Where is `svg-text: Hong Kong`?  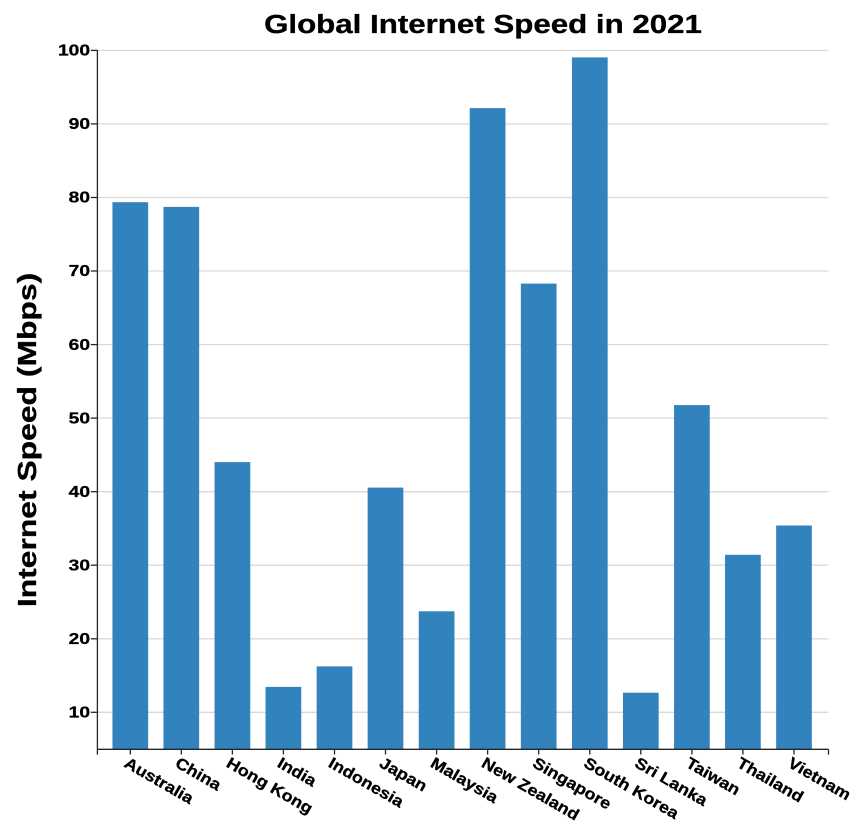 svg-text: Hong Kong is located at coordinates (269, 786).